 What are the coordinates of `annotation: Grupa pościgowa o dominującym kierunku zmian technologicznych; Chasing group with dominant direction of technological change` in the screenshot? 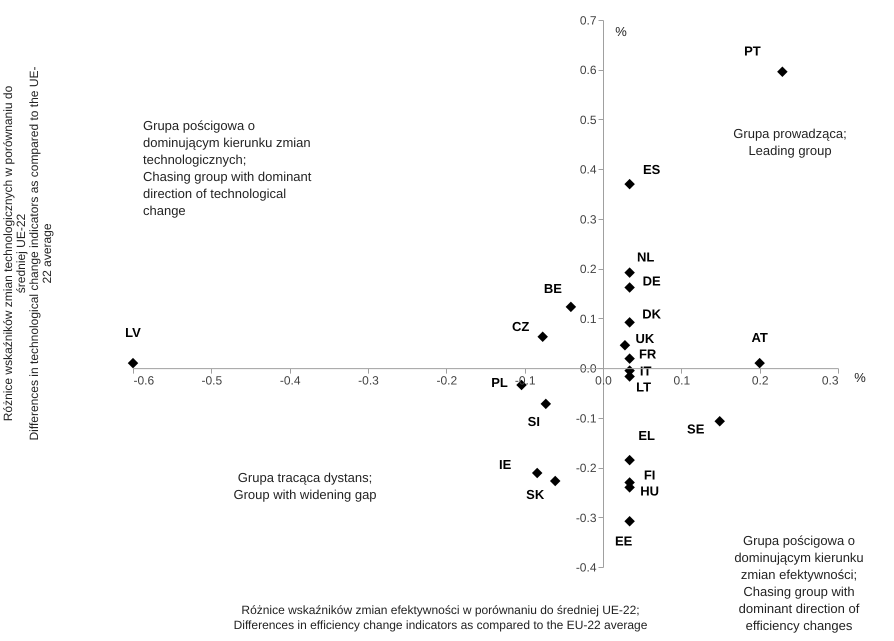 It's located at (227, 168).